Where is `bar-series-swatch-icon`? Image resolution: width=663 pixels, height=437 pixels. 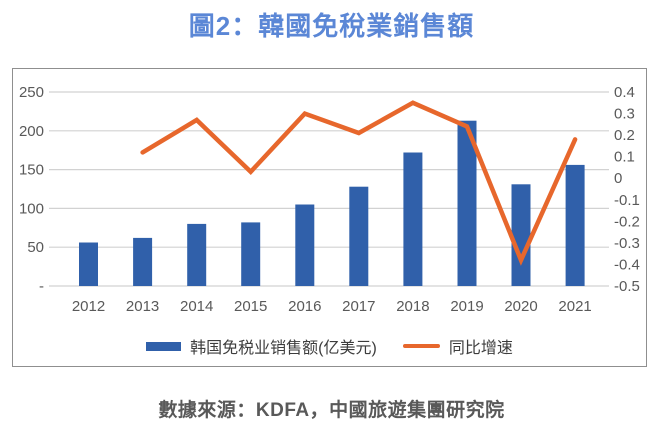 bar-series-swatch-icon is located at coordinates (164, 346).